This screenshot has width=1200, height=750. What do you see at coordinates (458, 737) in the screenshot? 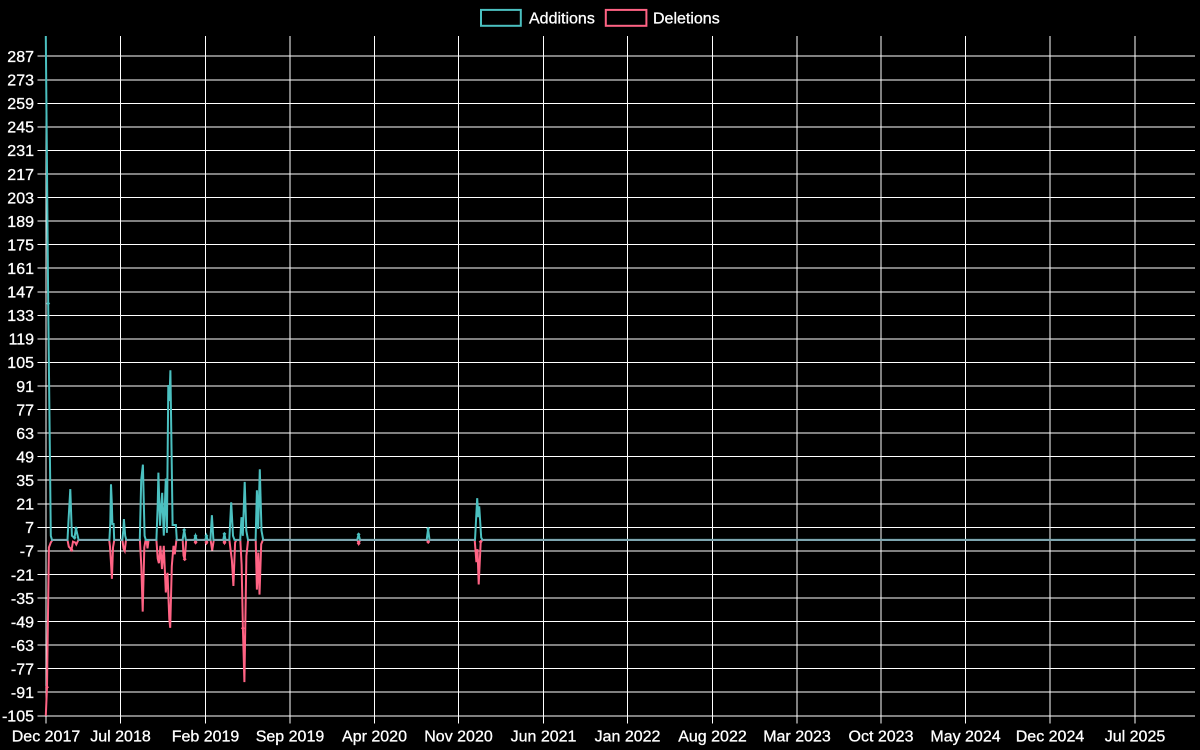
I see `svg-text: Nov 2020` at bounding box center [458, 737].